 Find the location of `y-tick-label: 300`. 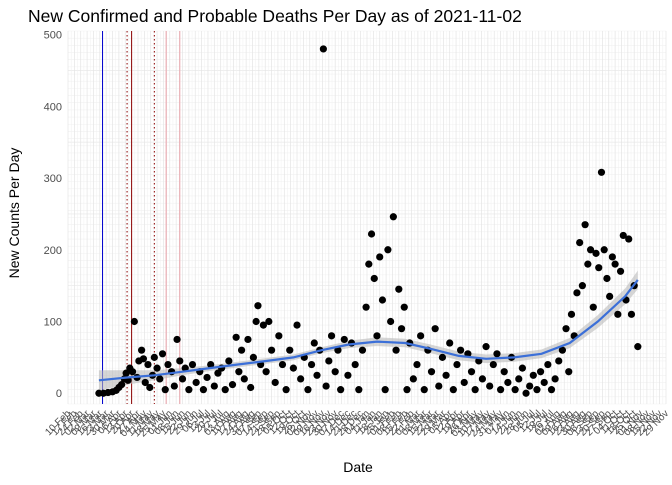

y-tick-label: 300 is located at coordinates (53, 179).